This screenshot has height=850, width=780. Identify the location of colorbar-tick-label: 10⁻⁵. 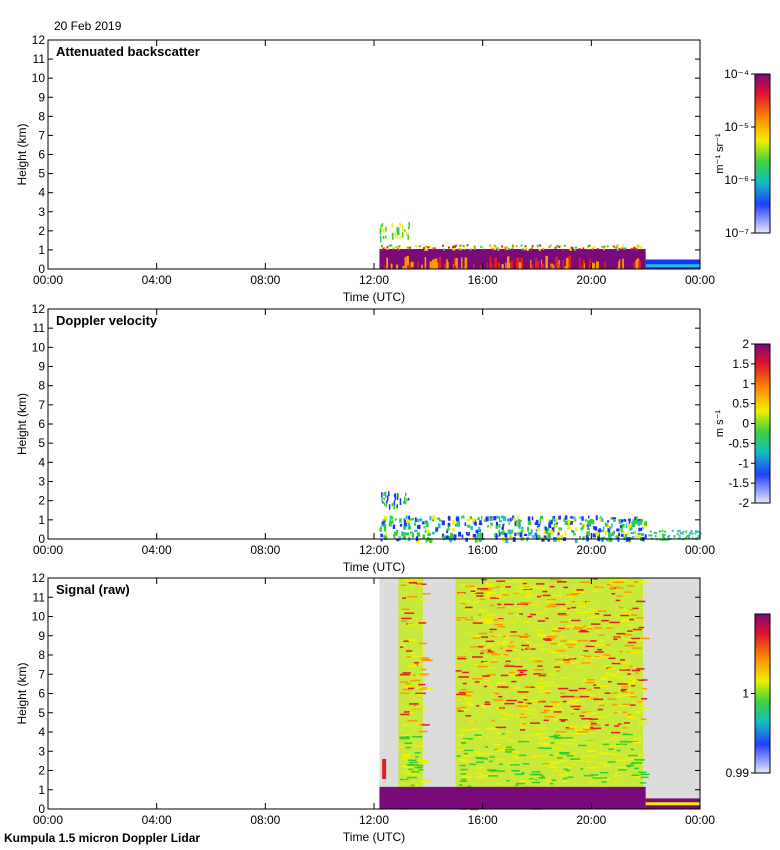
(736, 127).